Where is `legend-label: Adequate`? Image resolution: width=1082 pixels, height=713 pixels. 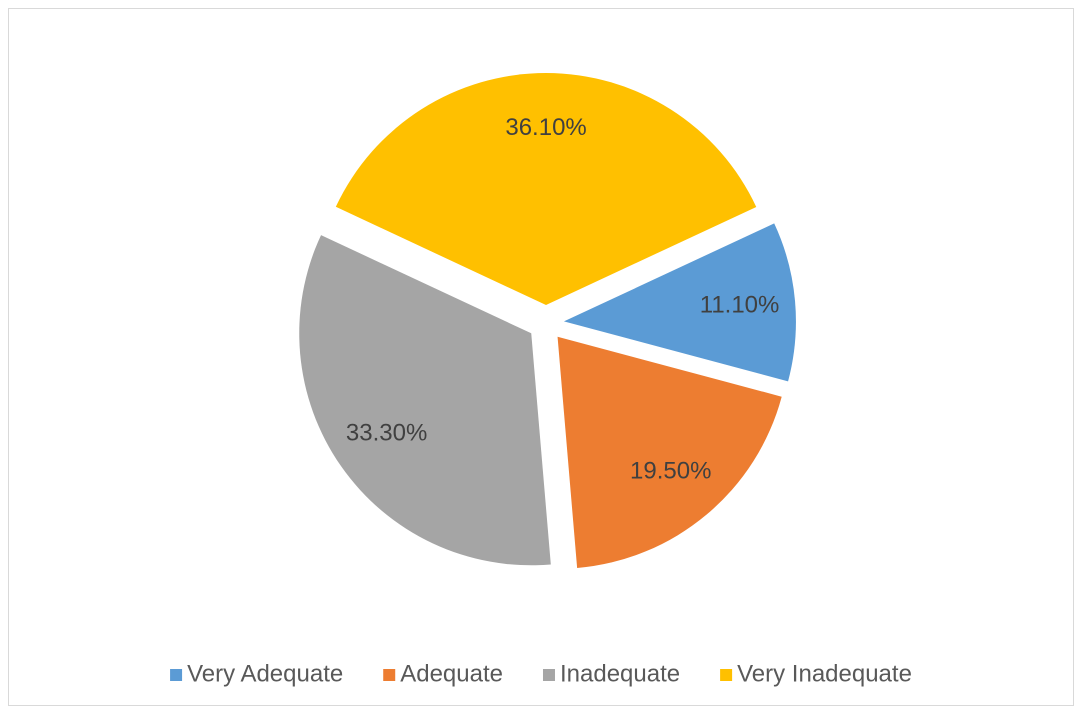 legend-label: Adequate is located at coordinates (451, 673).